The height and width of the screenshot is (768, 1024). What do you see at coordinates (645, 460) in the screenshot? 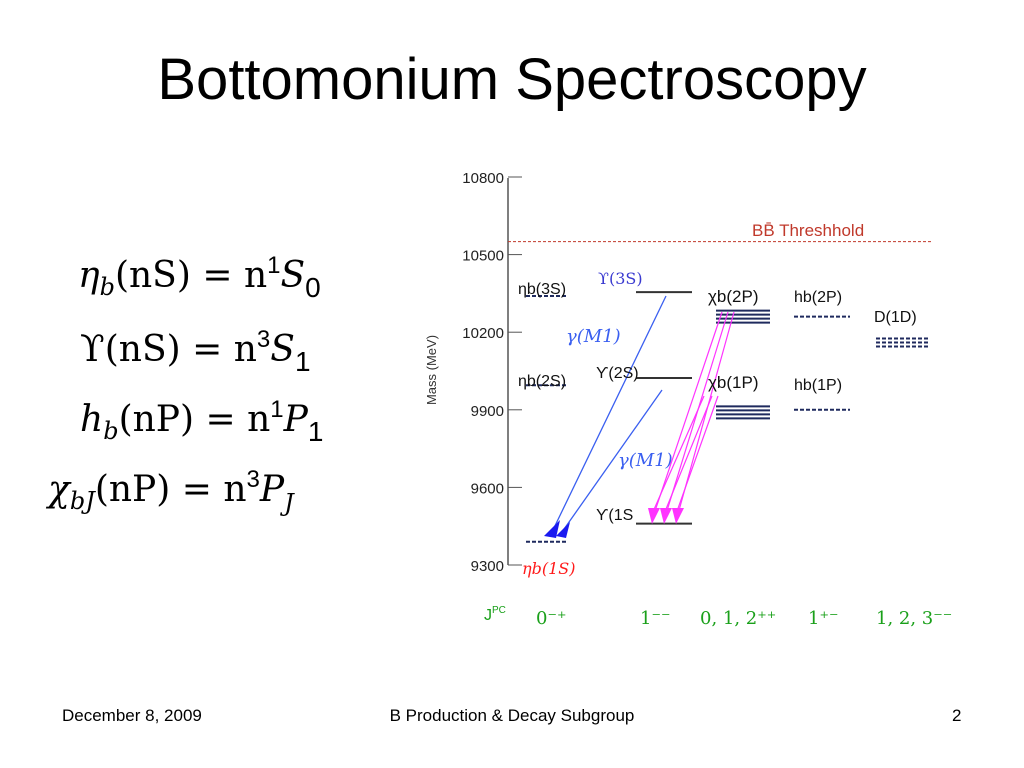
I see `m1-label-lower: γ(M1)` at bounding box center [645, 460].